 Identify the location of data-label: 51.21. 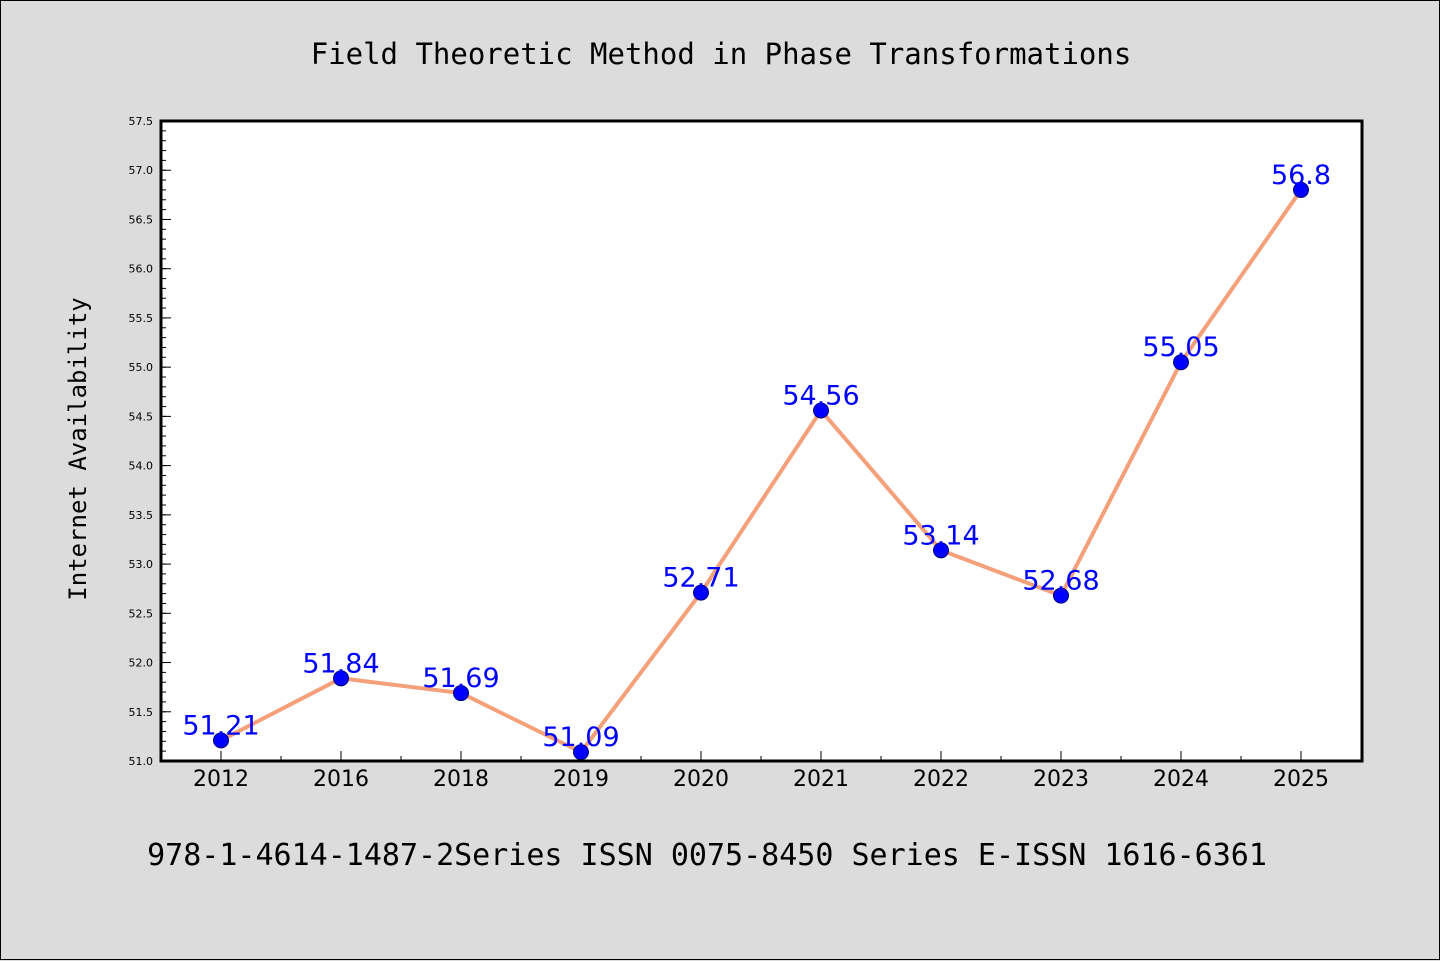
(220, 725).